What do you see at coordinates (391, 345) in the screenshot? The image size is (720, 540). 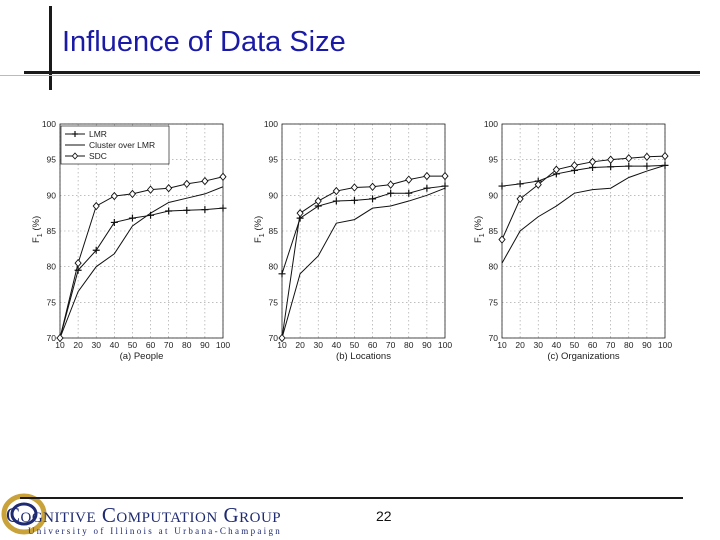 I see `x-tick-label: 70` at bounding box center [391, 345].